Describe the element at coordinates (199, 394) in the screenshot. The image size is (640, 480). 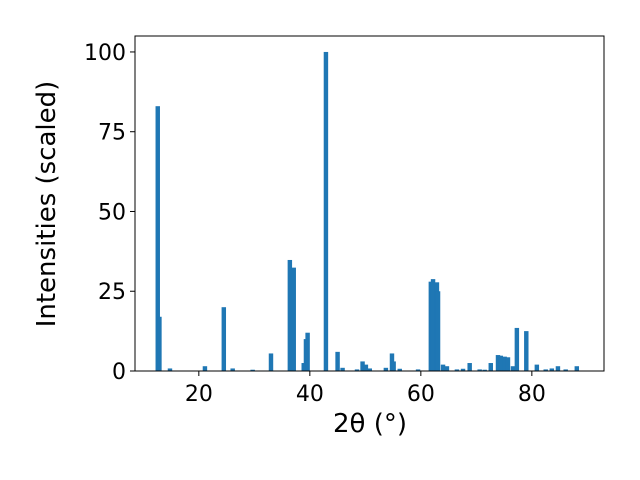
I see `x-tick-label: 20` at that location.